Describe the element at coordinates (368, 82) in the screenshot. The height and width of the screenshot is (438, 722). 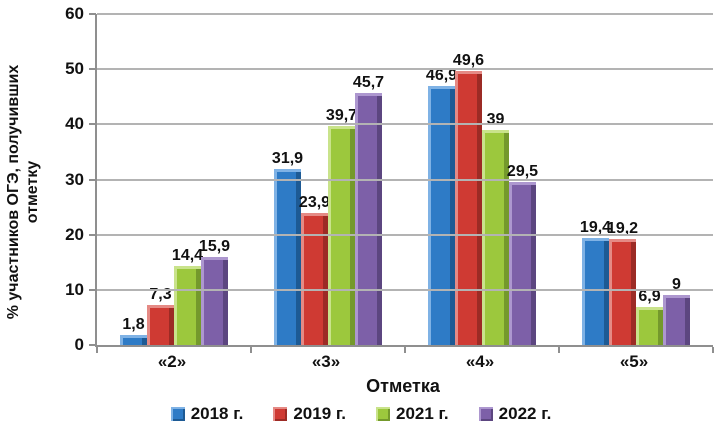
I see `bar-value-label: 45,7` at that location.